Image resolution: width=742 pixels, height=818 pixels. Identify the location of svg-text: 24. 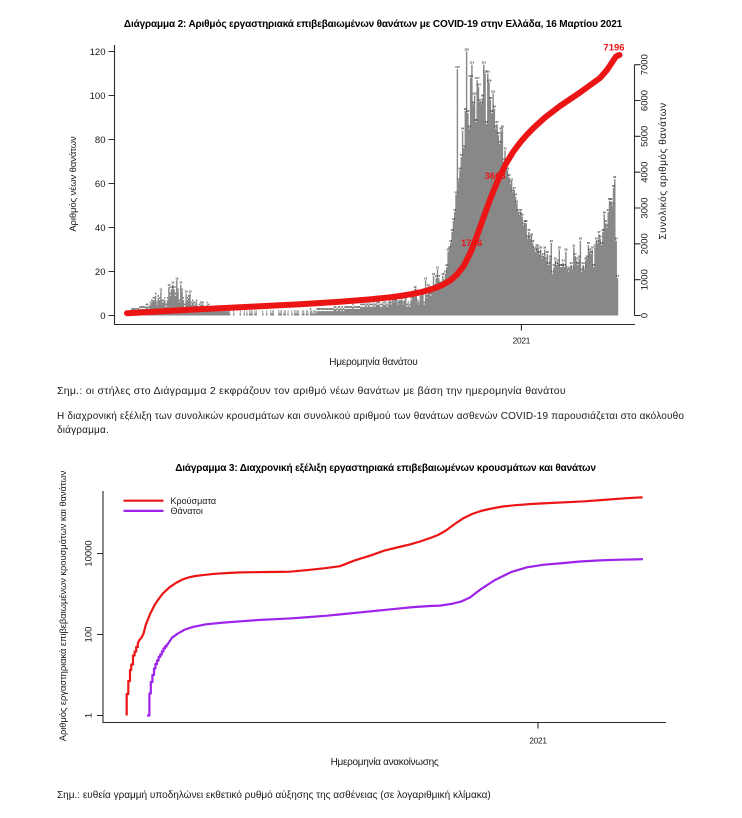
(564, 261).